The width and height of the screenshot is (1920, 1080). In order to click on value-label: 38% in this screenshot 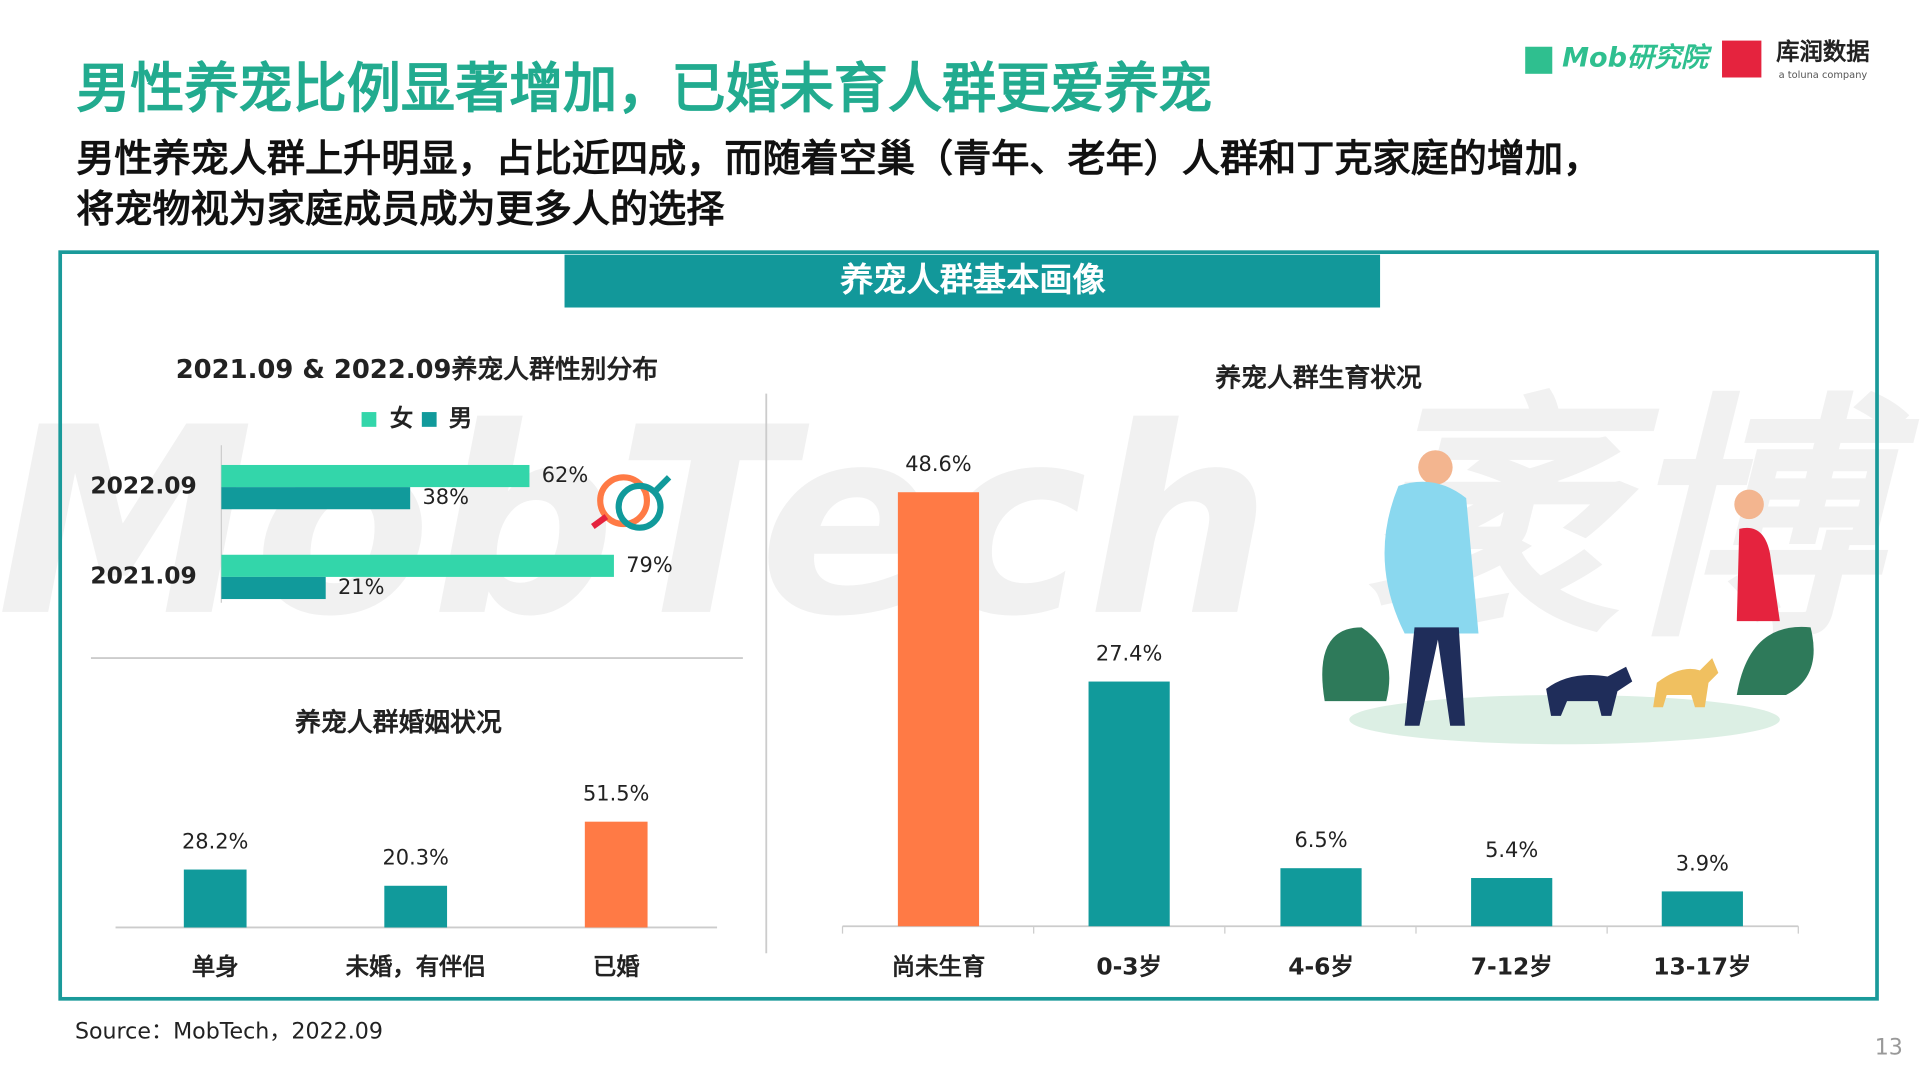, I will do `click(445, 497)`.